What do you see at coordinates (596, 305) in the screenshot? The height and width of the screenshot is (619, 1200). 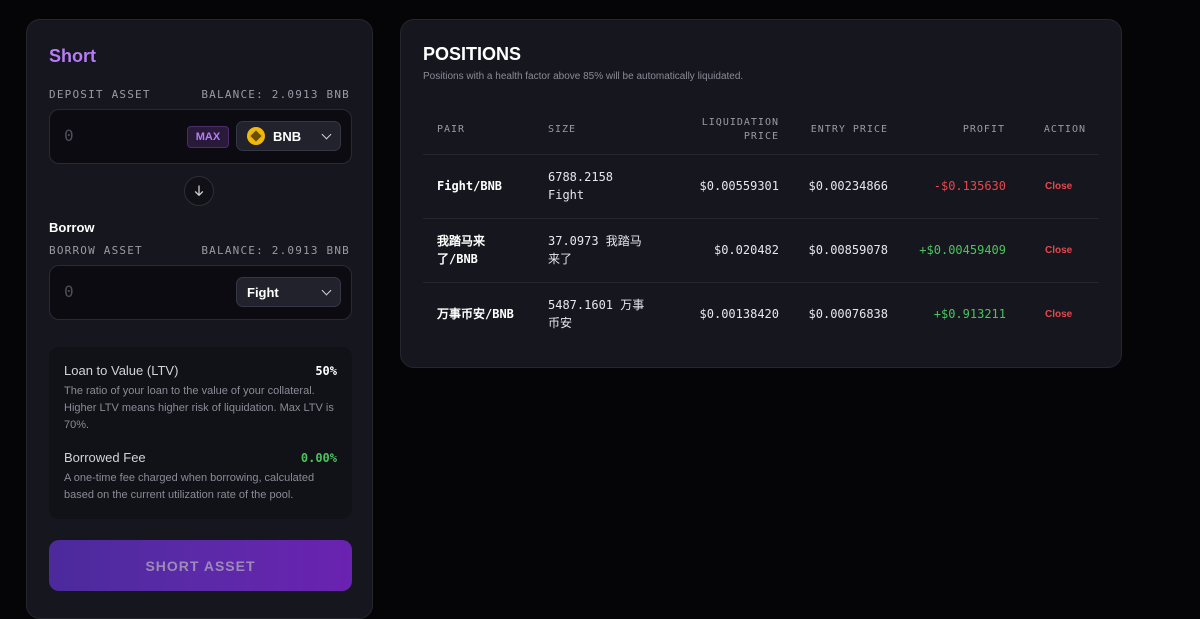 I see `row-size-line1: 5487.1601 万事` at bounding box center [596, 305].